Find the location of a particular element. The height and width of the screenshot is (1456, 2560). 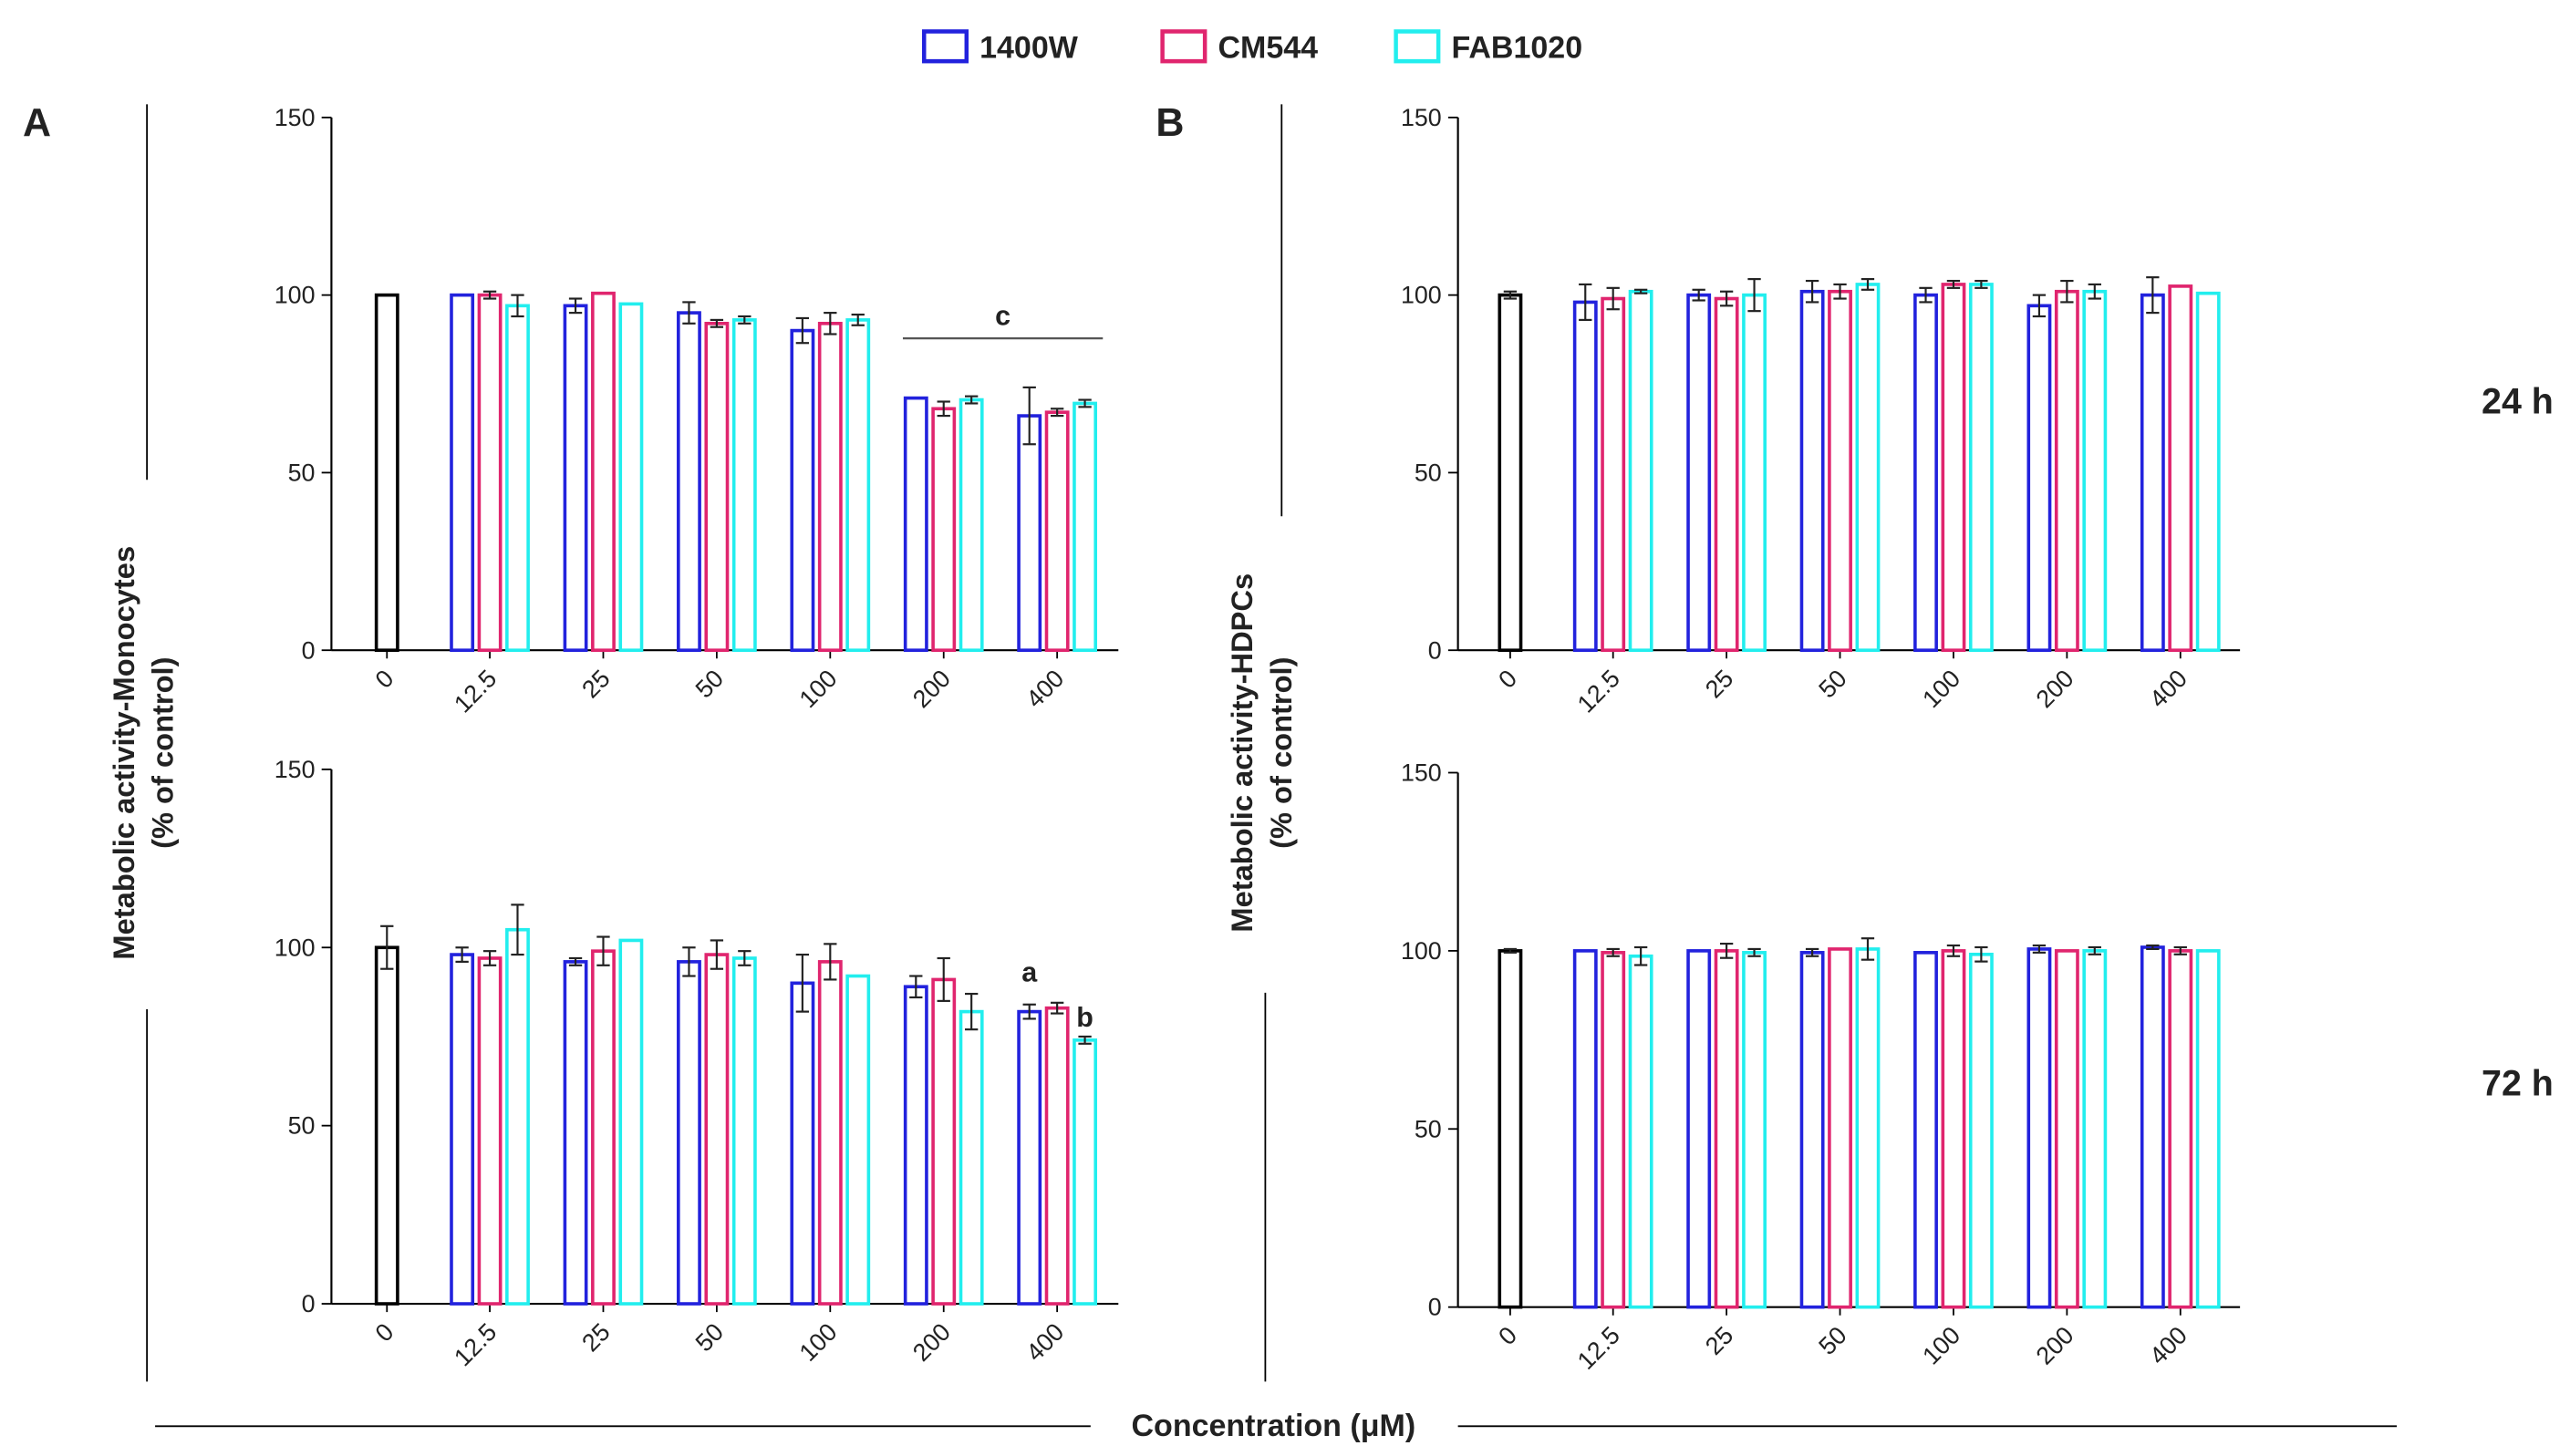

time-label: 72 h is located at coordinates (2518, 1083).